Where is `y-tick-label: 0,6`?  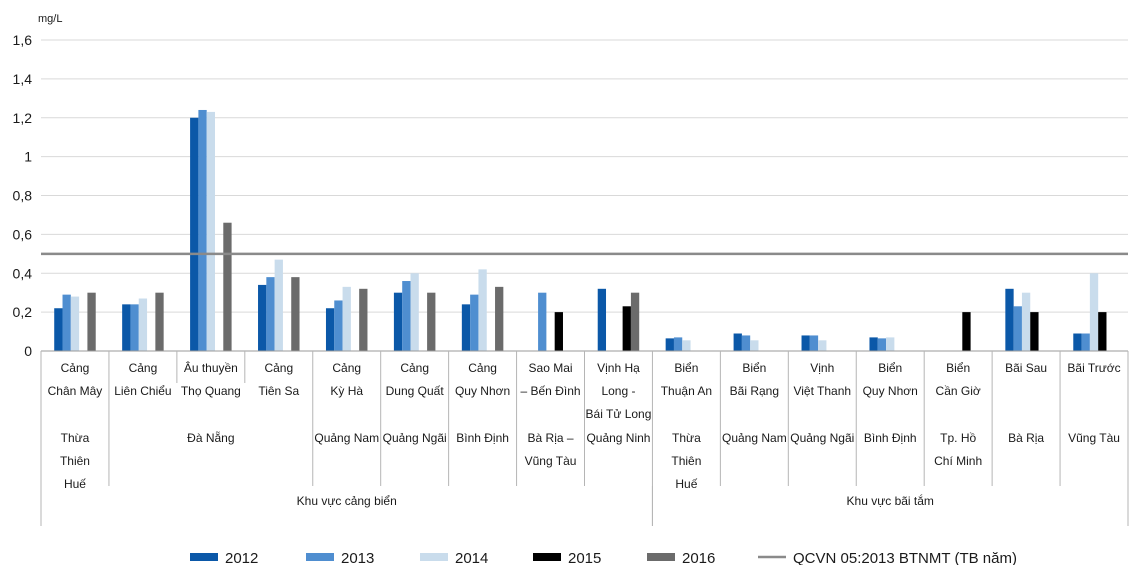 y-tick-label: 0,6 is located at coordinates (23, 234).